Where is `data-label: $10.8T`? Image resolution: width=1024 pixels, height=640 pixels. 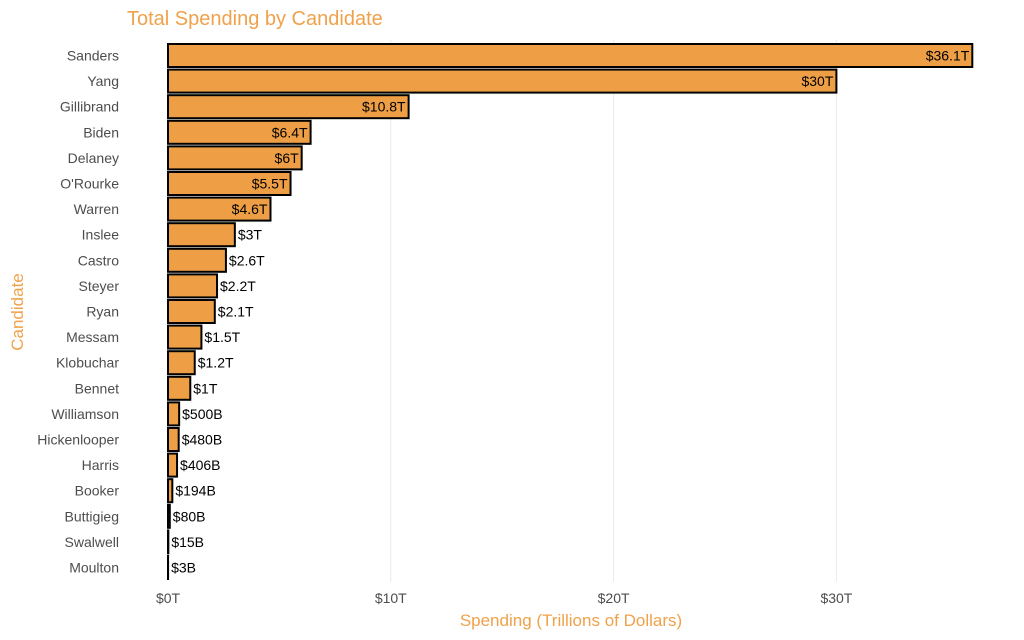
data-label: $10.8T is located at coordinates (384, 107).